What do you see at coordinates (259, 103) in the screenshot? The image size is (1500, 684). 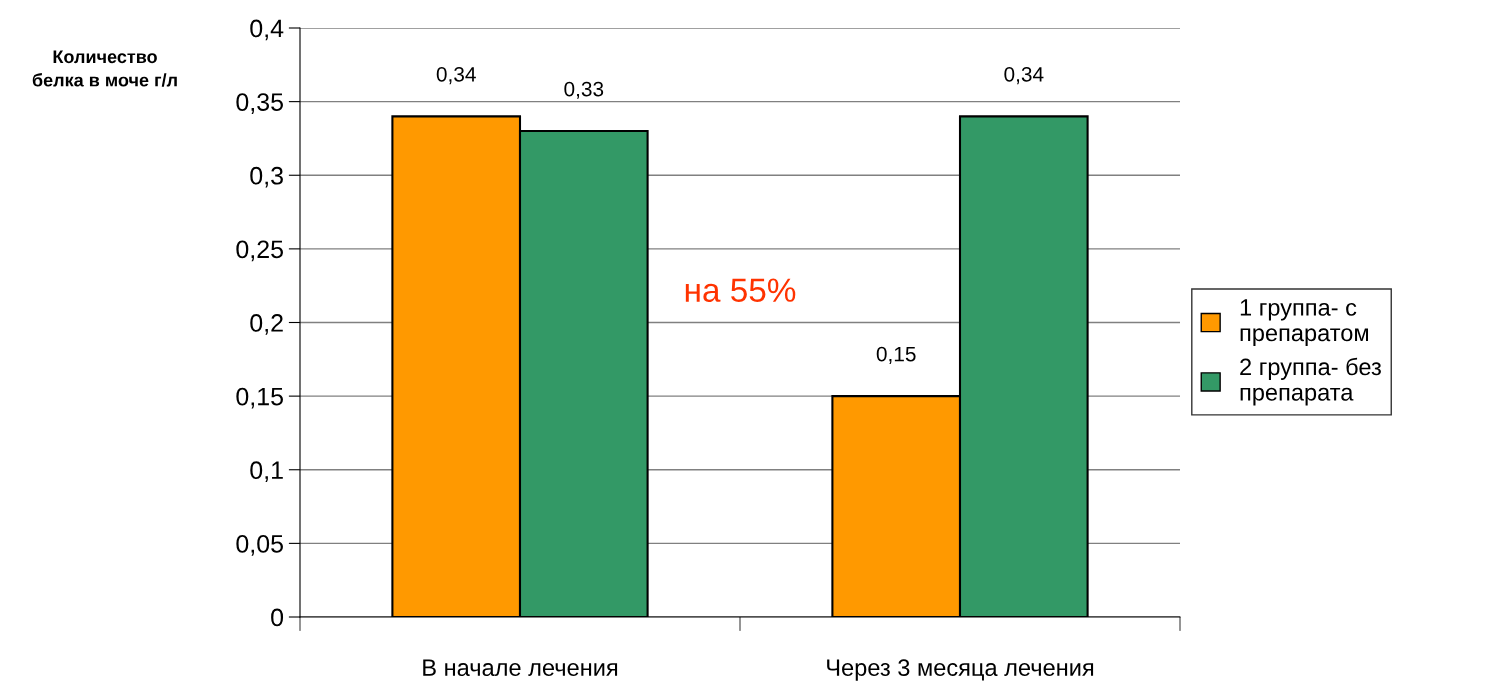 I see `y-tick-label: 0,35` at bounding box center [259, 103].